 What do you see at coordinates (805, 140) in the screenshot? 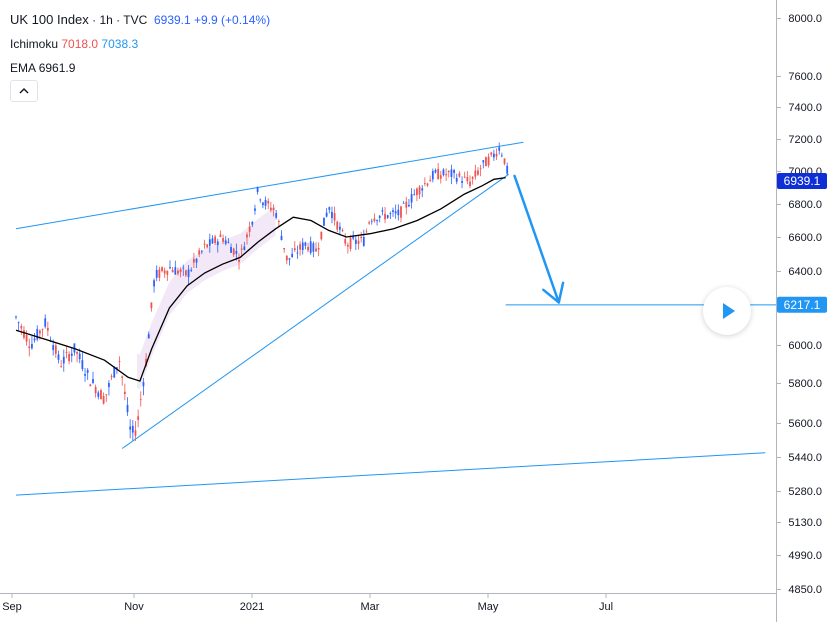
I see `y-tick-label: 7200.0` at bounding box center [805, 140].